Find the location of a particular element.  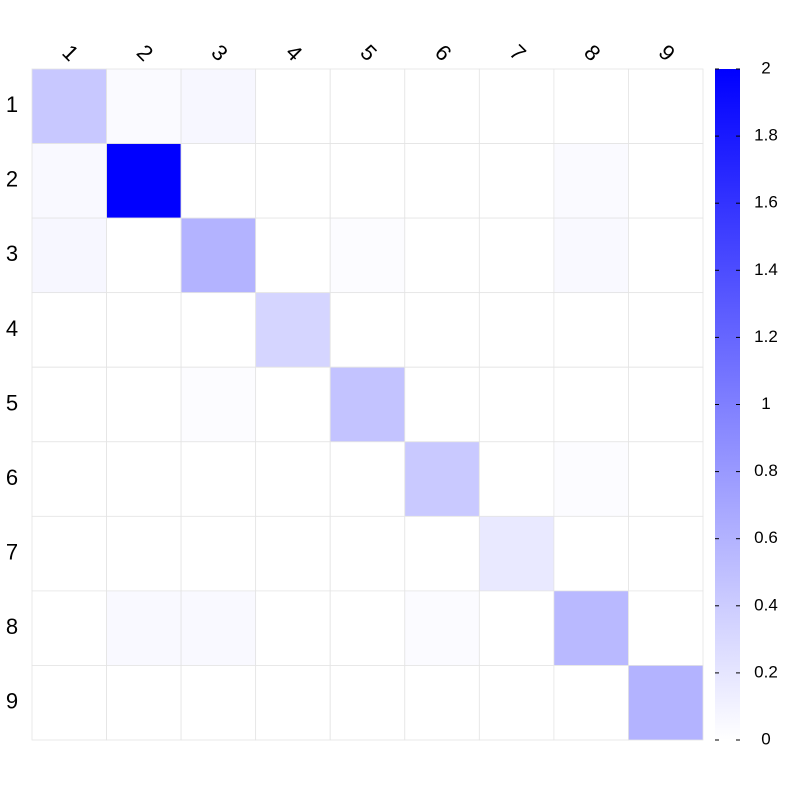

y-tick-label: 8 is located at coordinates (12, 626).